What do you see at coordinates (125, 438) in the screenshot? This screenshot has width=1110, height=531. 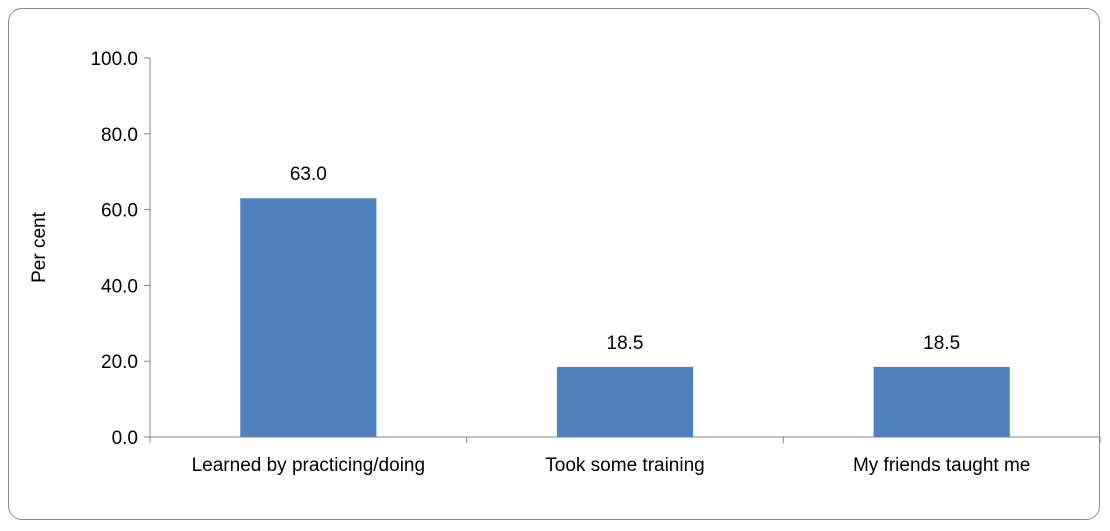 I see `y-tick-label: 0.0` at bounding box center [125, 438].